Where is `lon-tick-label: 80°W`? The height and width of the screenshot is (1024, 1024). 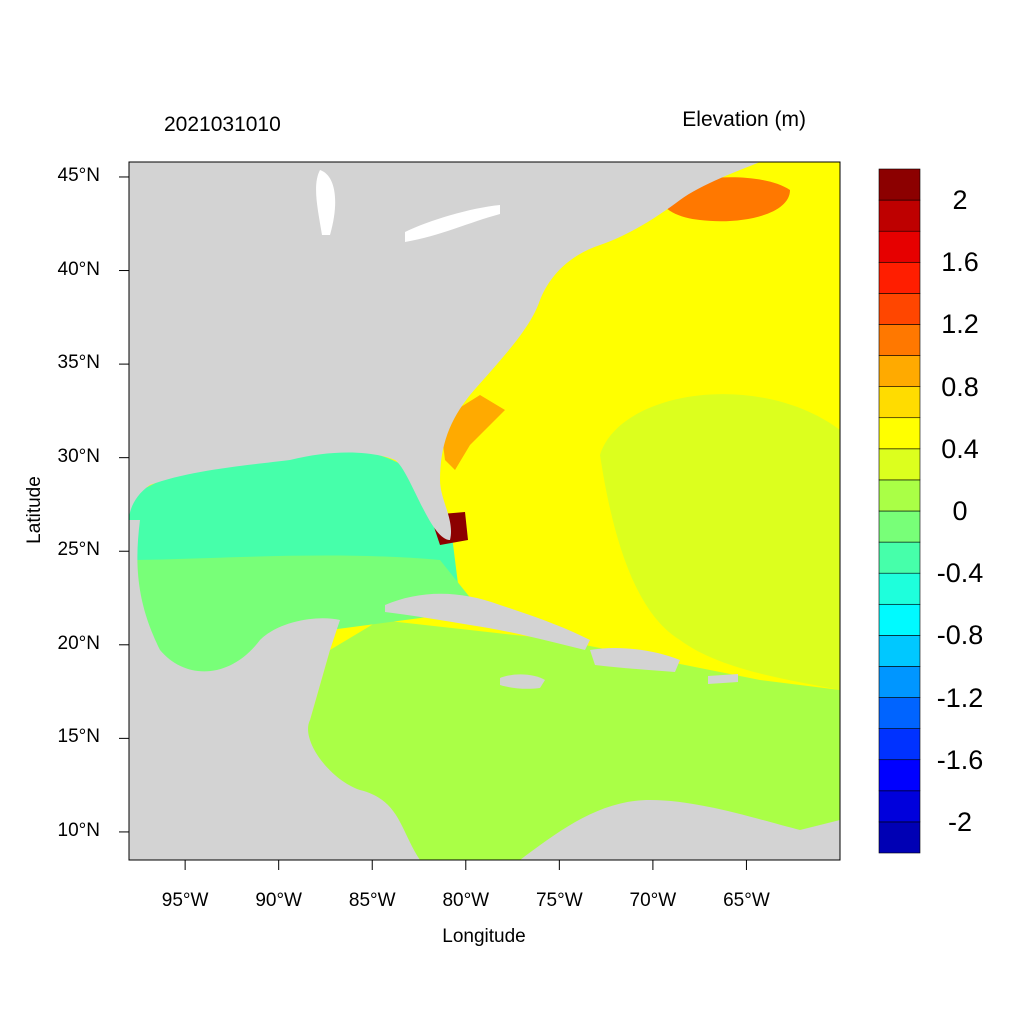
lon-tick-label: 80°W is located at coordinates (466, 900).